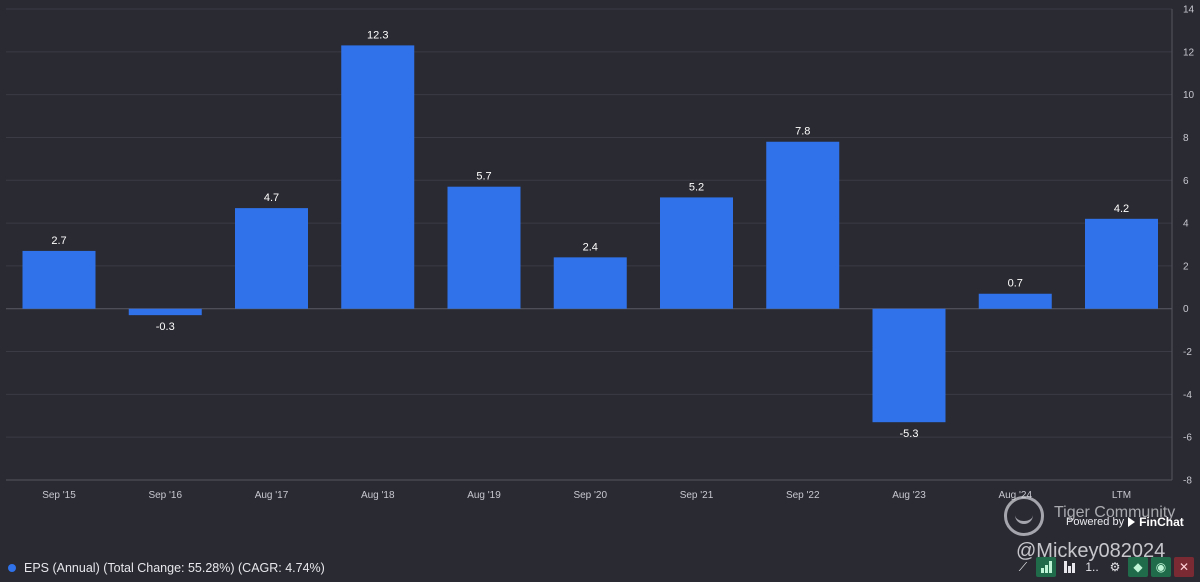 This screenshot has height=582, width=1200. Describe the element at coordinates (1189, 52) in the screenshot. I see `y-tick-label: 12` at that location.